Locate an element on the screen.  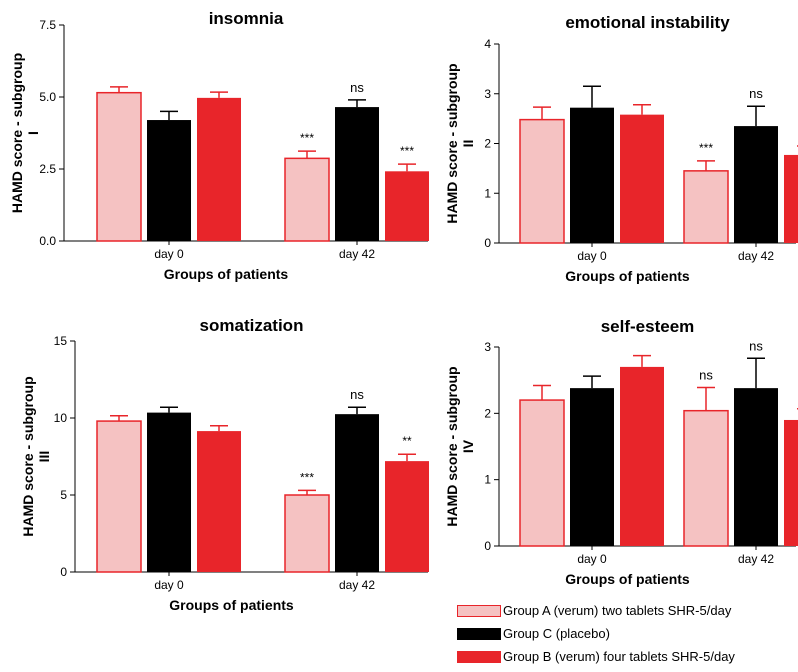
legend-swatch-group-c is located at coordinates (479, 634).